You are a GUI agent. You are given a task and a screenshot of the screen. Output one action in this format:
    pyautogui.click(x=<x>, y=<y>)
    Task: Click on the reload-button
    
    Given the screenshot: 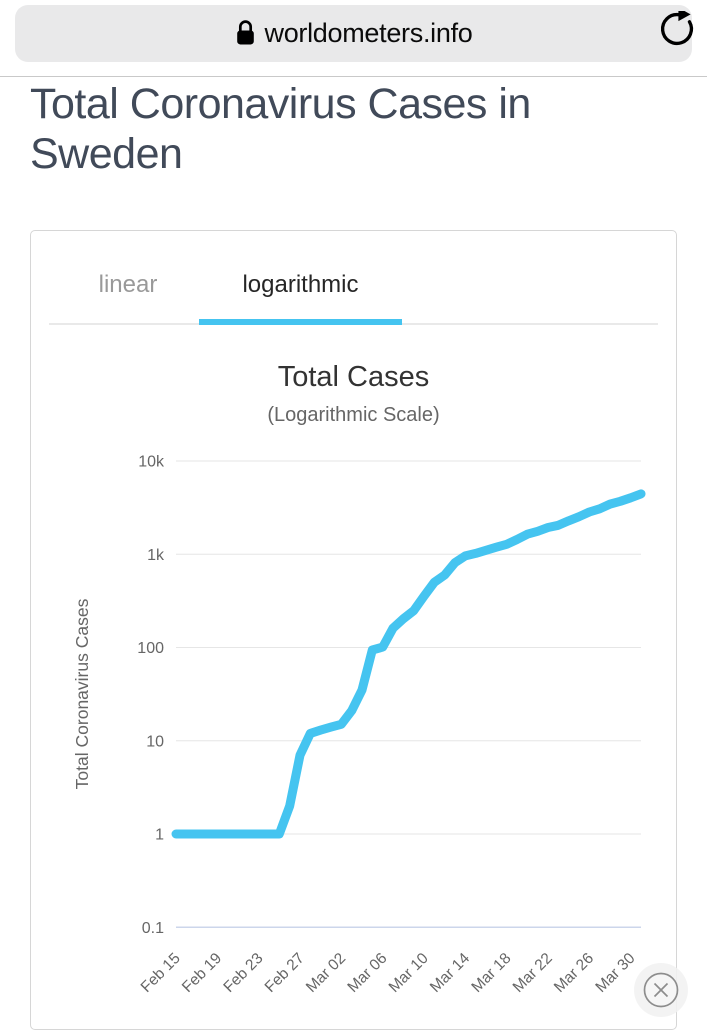 What is the action you would take?
    pyautogui.click(x=677, y=28)
    